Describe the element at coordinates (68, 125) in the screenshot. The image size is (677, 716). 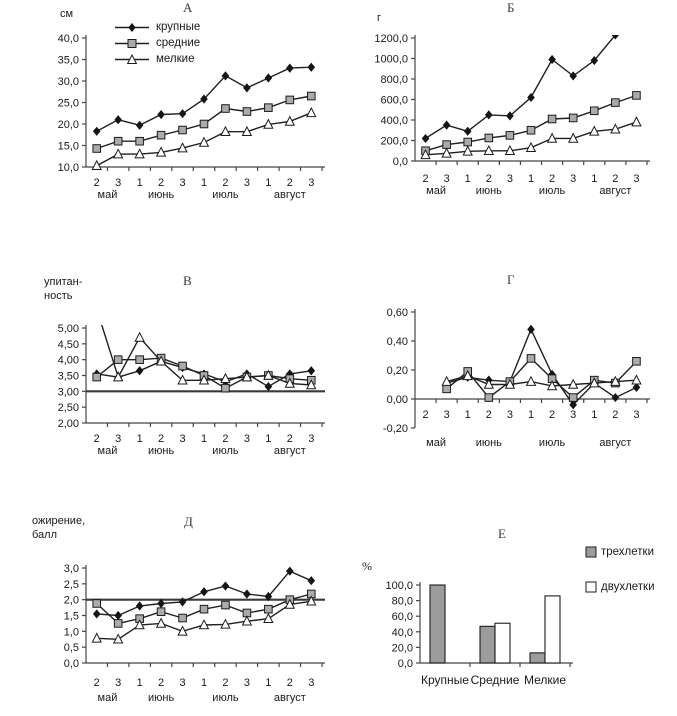
I see `y-tick-label: 20,0` at that location.